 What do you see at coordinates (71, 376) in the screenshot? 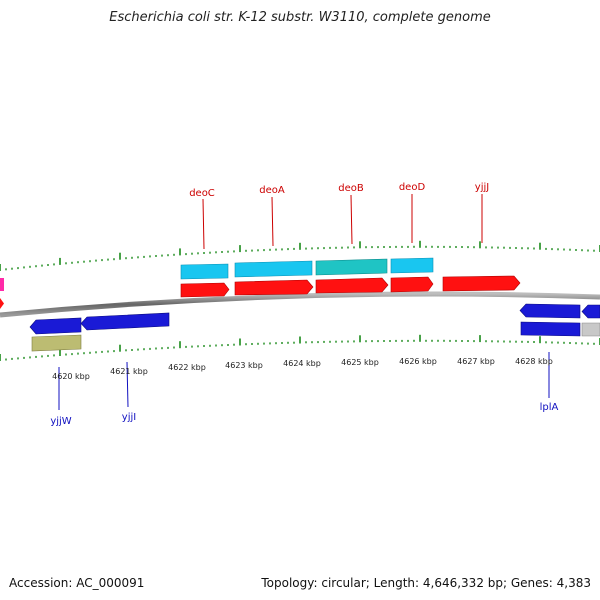
I see `scale-label: 4620 kbp` at bounding box center [71, 376].